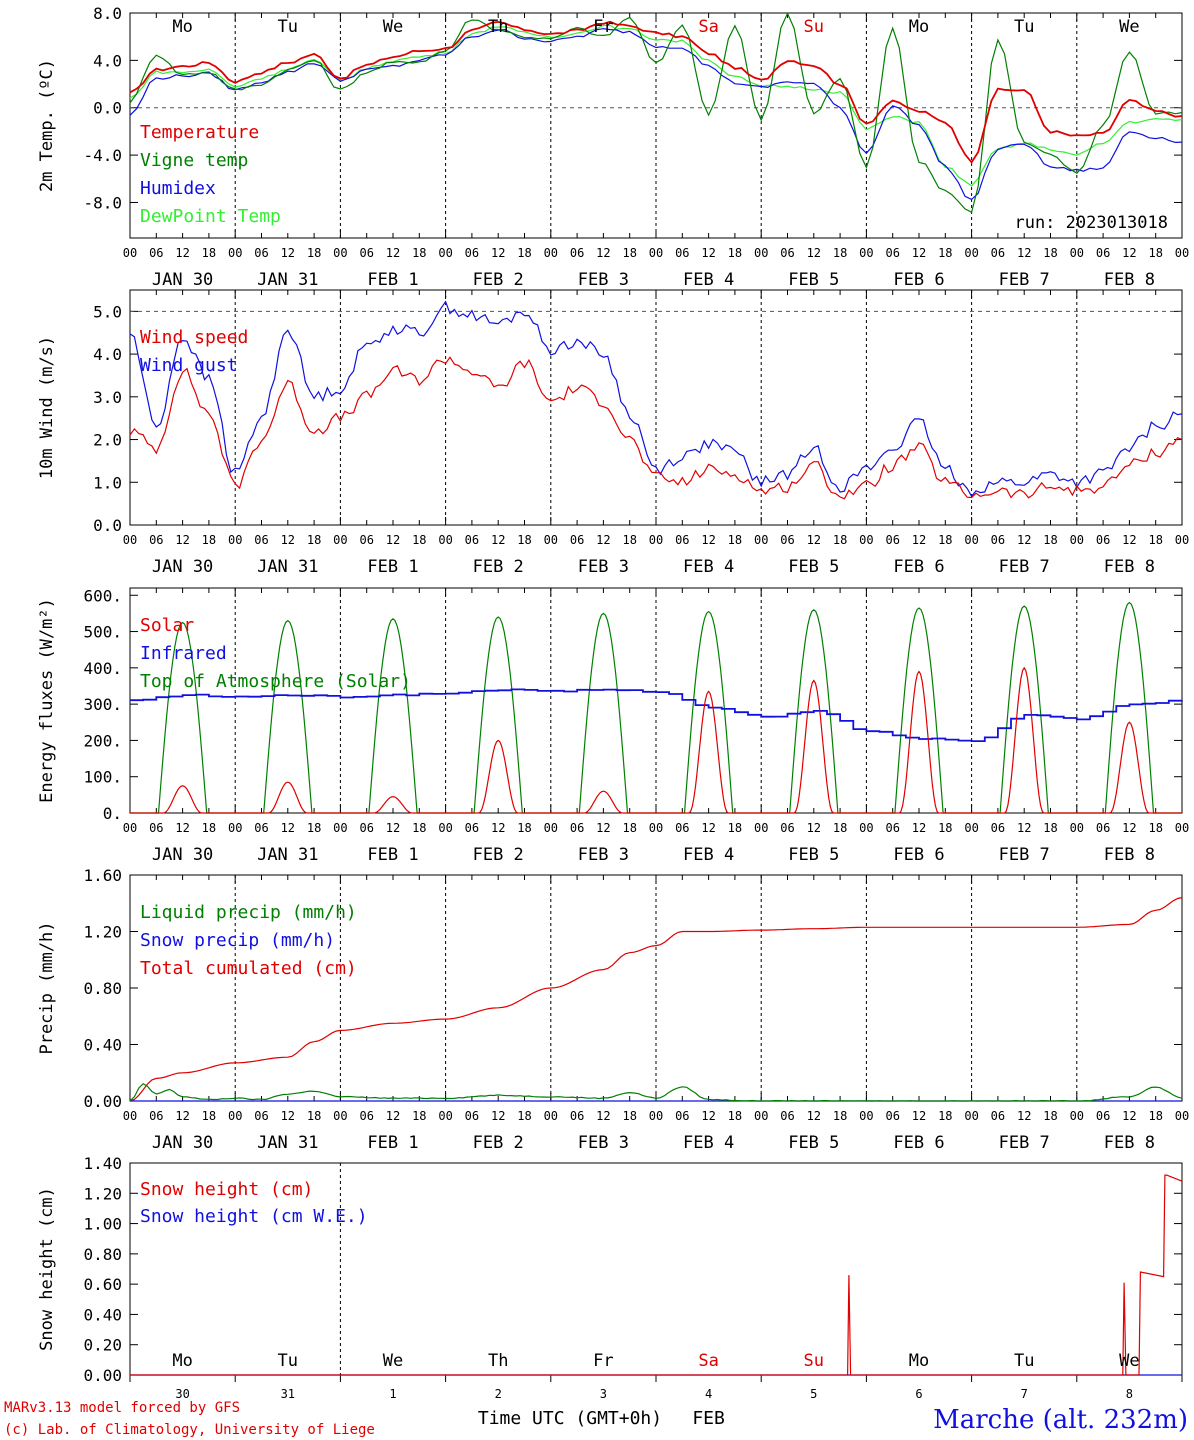  Describe the element at coordinates (656, 1092) in the screenshot. I see `series-line-liquid-precip-mm-h` at that location.